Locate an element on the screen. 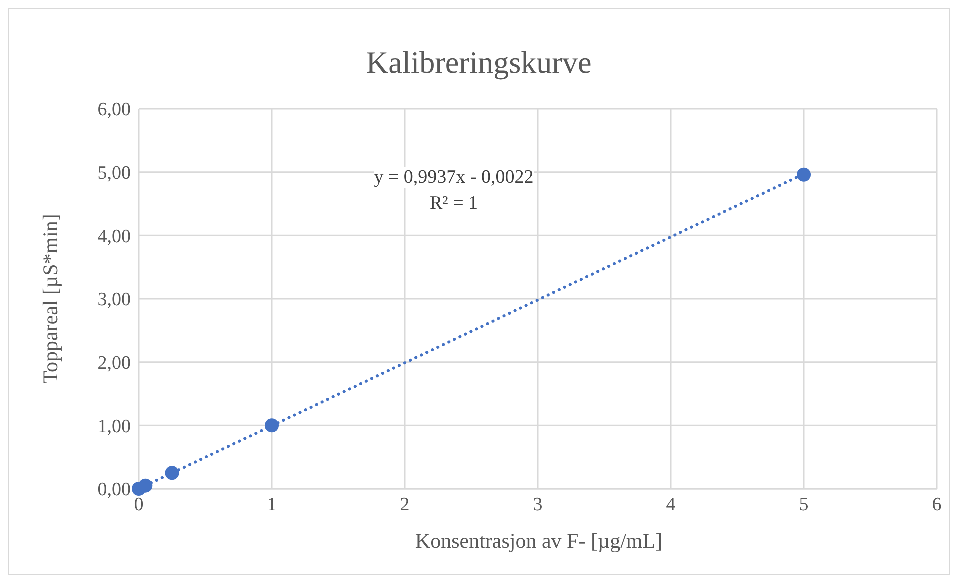 Image resolution: width=958 pixels, height=581 pixels. x-tick-label: 0 is located at coordinates (139, 505).